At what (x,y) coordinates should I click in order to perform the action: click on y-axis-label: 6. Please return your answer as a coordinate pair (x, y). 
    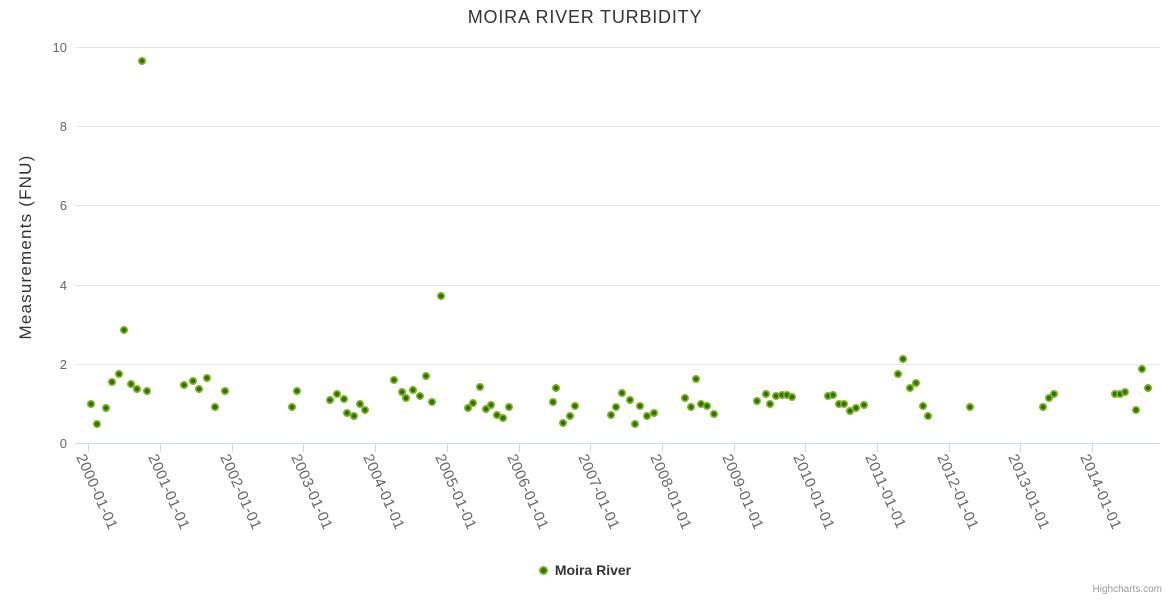
    Looking at the image, I should click on (63, 205).